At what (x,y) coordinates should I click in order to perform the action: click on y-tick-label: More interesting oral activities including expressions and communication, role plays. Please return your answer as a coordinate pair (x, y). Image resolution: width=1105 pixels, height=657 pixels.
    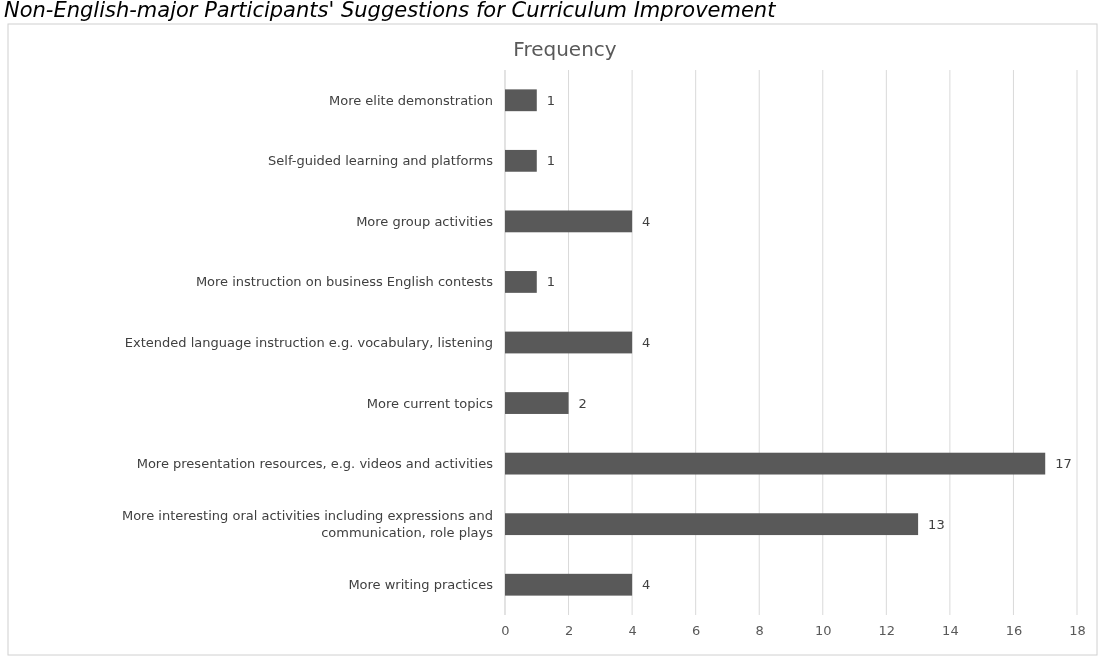
    Looking at the image, I should click on (307, 524).